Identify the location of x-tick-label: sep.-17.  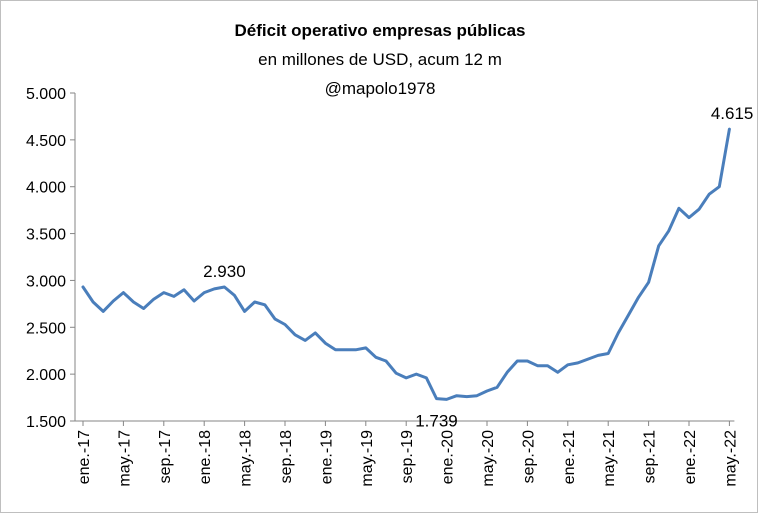
(165, 456).